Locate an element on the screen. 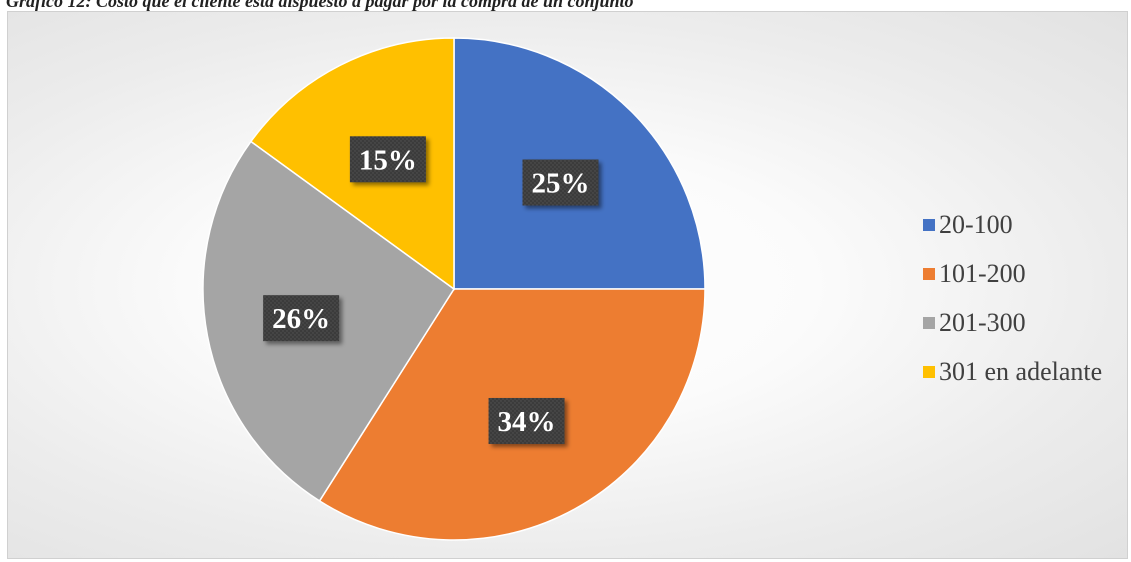  legend-item-301-en-adelante: 301 en adelante is located at coordinates (1012, 371).